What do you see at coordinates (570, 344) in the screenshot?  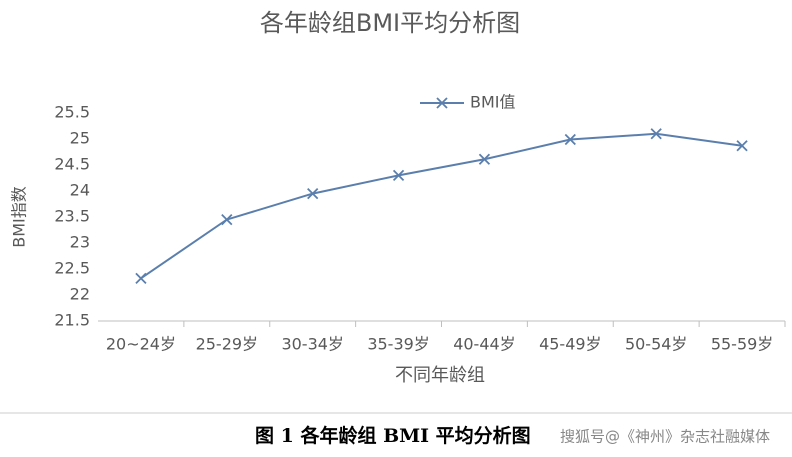 I see `x-tick-label: 45-49岁` at bounding box center [570, 344].